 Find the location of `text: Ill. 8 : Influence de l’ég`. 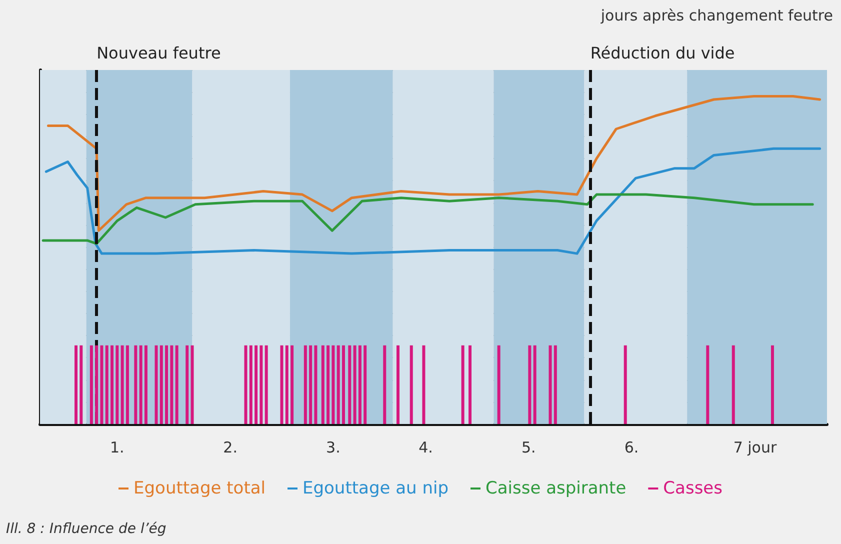

text: Ill. 8 : Influence de l’ég is located at coordinates (86, 529).